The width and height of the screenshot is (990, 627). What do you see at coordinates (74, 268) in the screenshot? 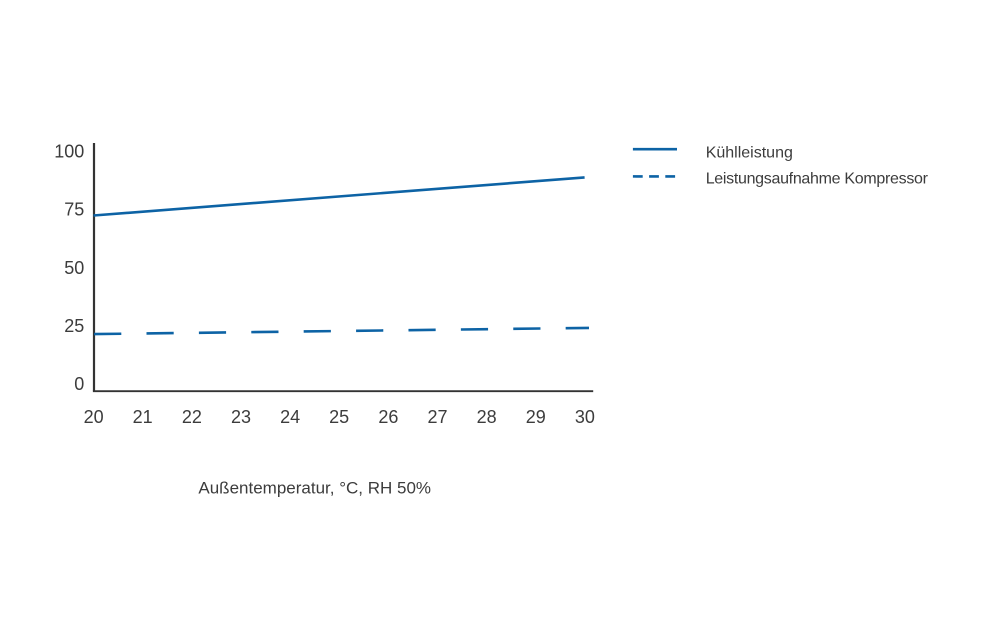
I see `svg-text: 50` at bounding box center [74, 268].